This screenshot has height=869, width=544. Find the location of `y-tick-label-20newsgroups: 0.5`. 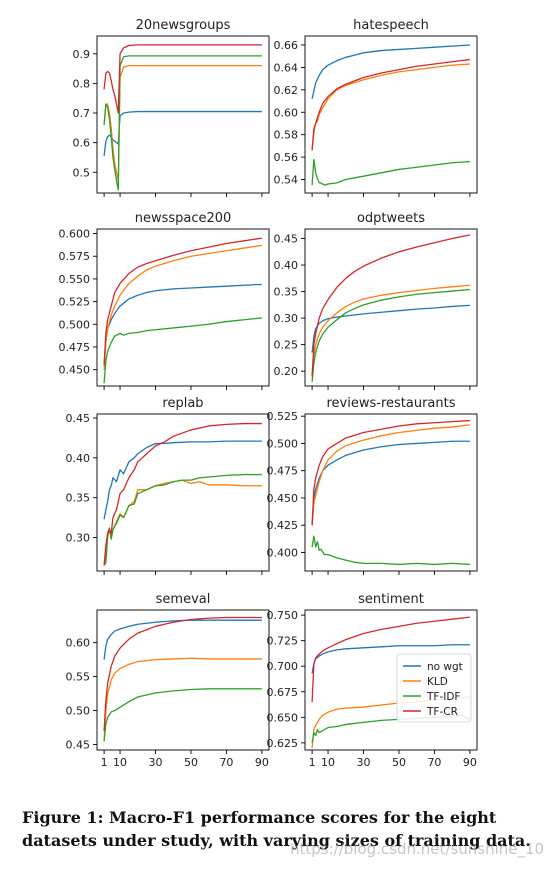

y-tick-label-20newsgroups: 0.5 is located at coordinates (82, 172).